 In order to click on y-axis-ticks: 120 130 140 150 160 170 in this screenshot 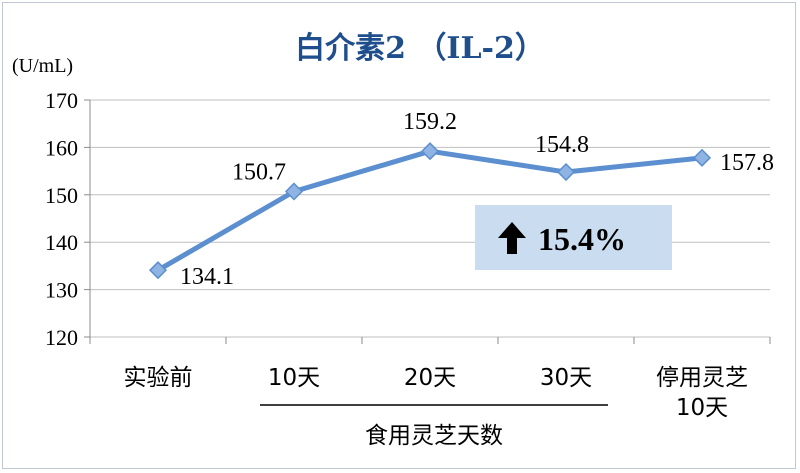, I will do `click(61, 219)`.